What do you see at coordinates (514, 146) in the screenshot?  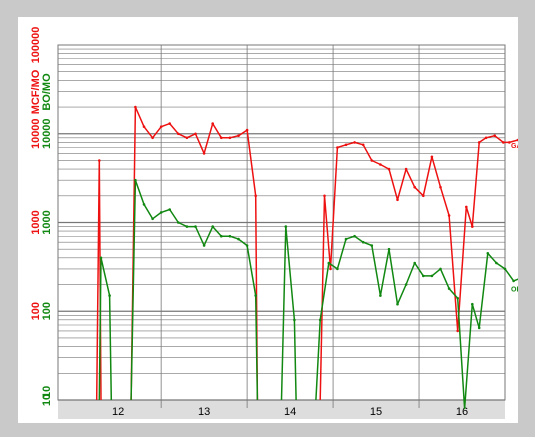 I see `gas-series-label: GAS` at bounding box center [514, 146].